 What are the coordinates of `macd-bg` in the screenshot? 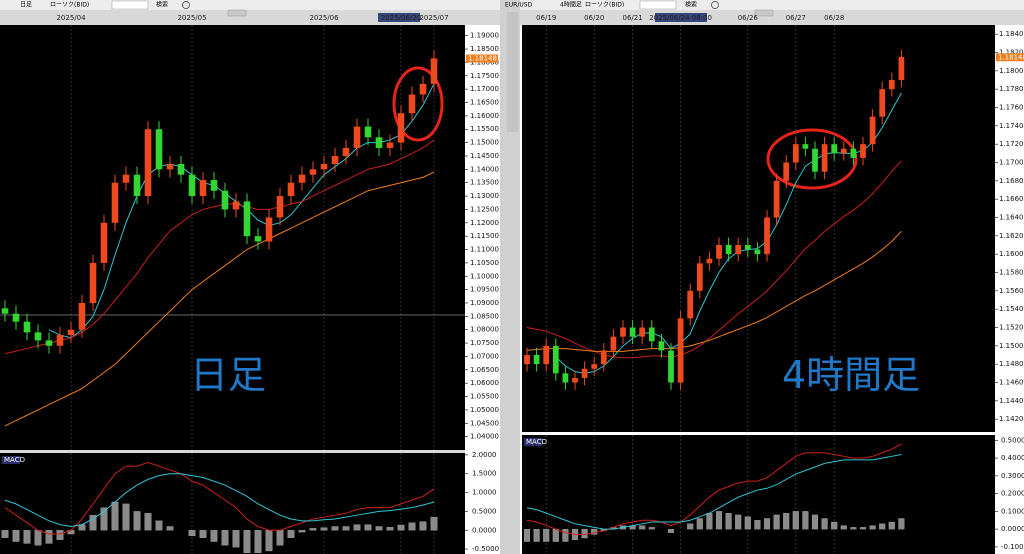 It's located at (758, 494).